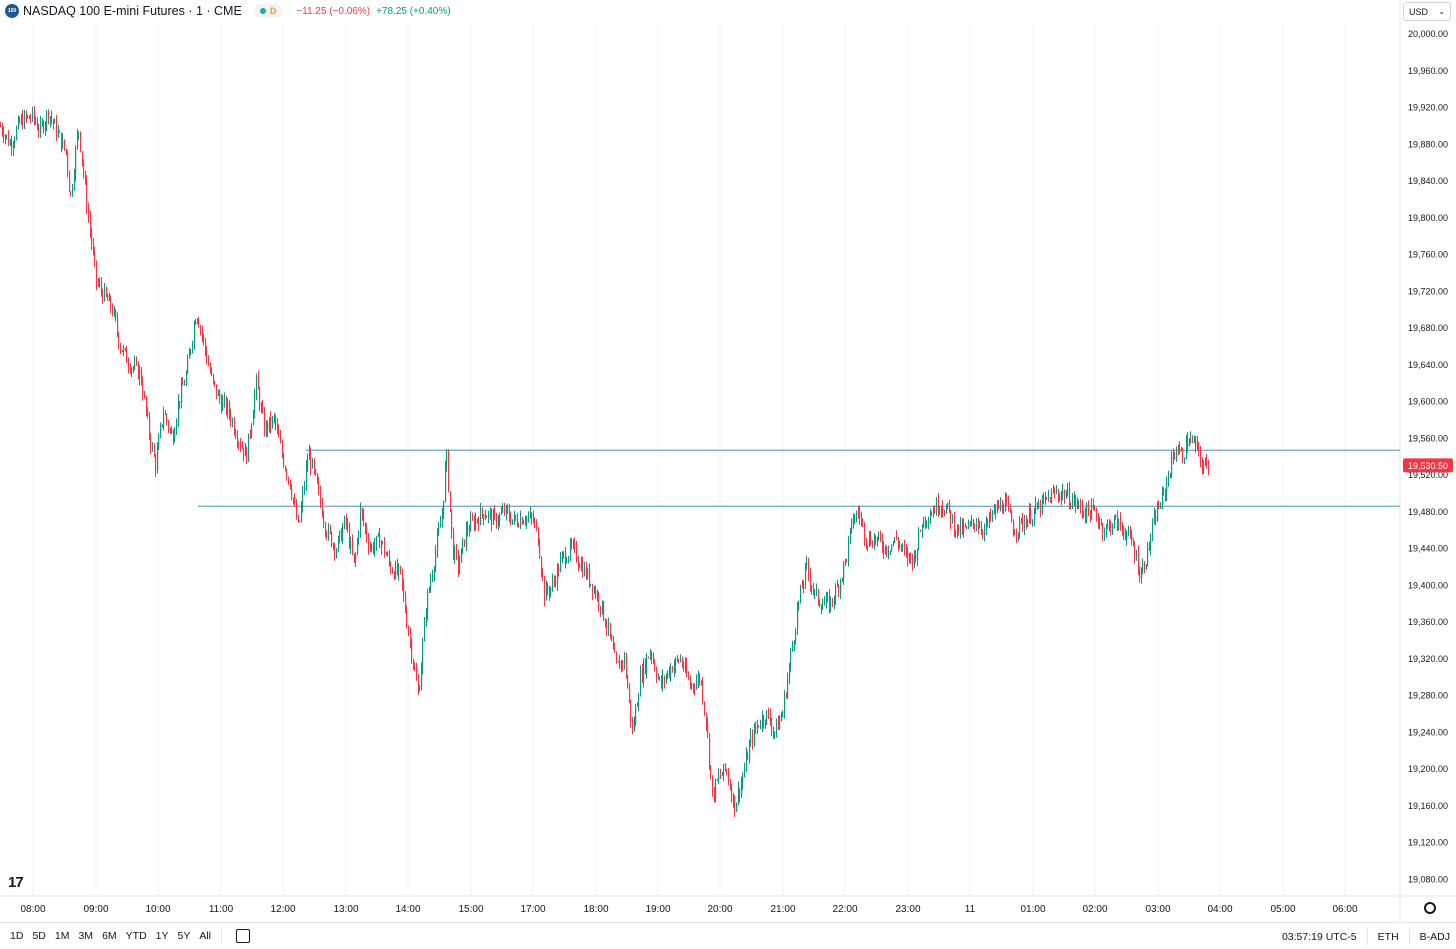  Describe the element at coordinates (1344, 909) in the screenshot. I see `time-tick-label: 06:00` at that location.